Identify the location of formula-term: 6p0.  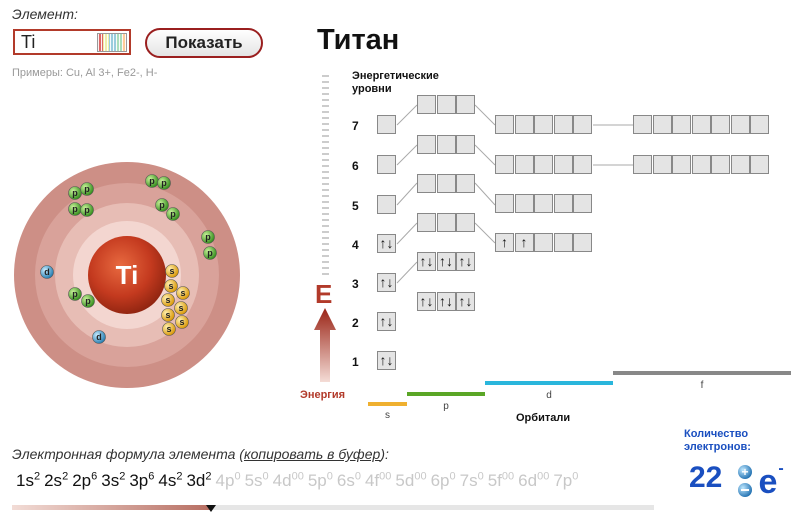
(443, 480).